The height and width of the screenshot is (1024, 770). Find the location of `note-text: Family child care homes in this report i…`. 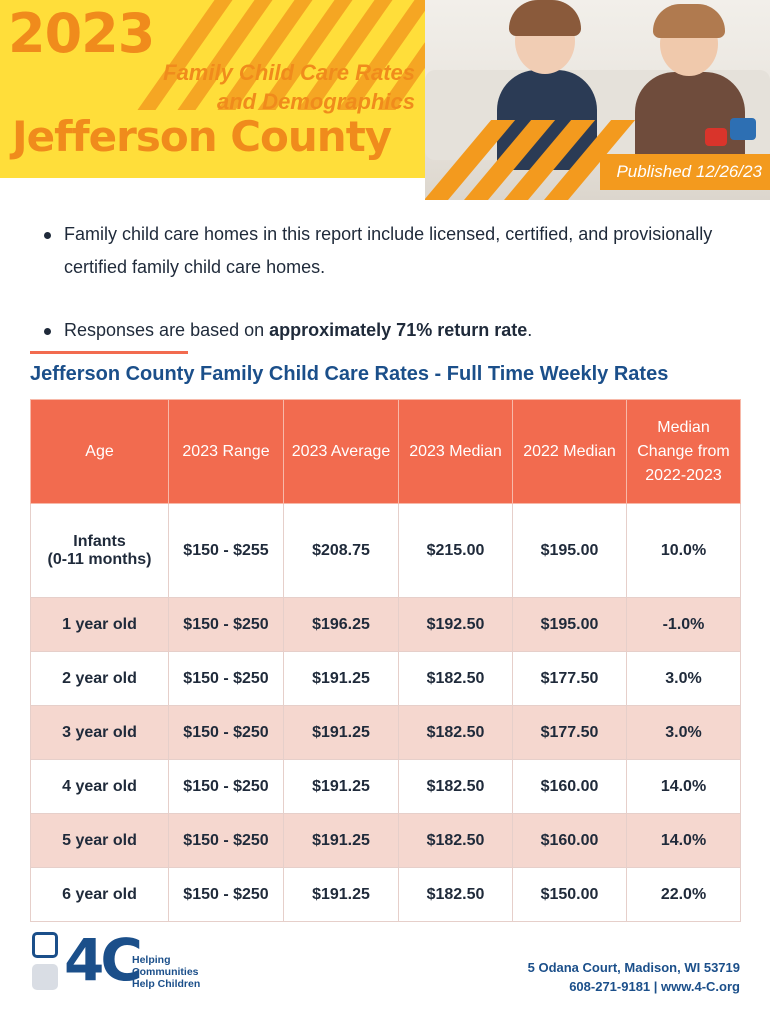

note-text: Family child care homes in this report i… is located at coordinates (388, 250).